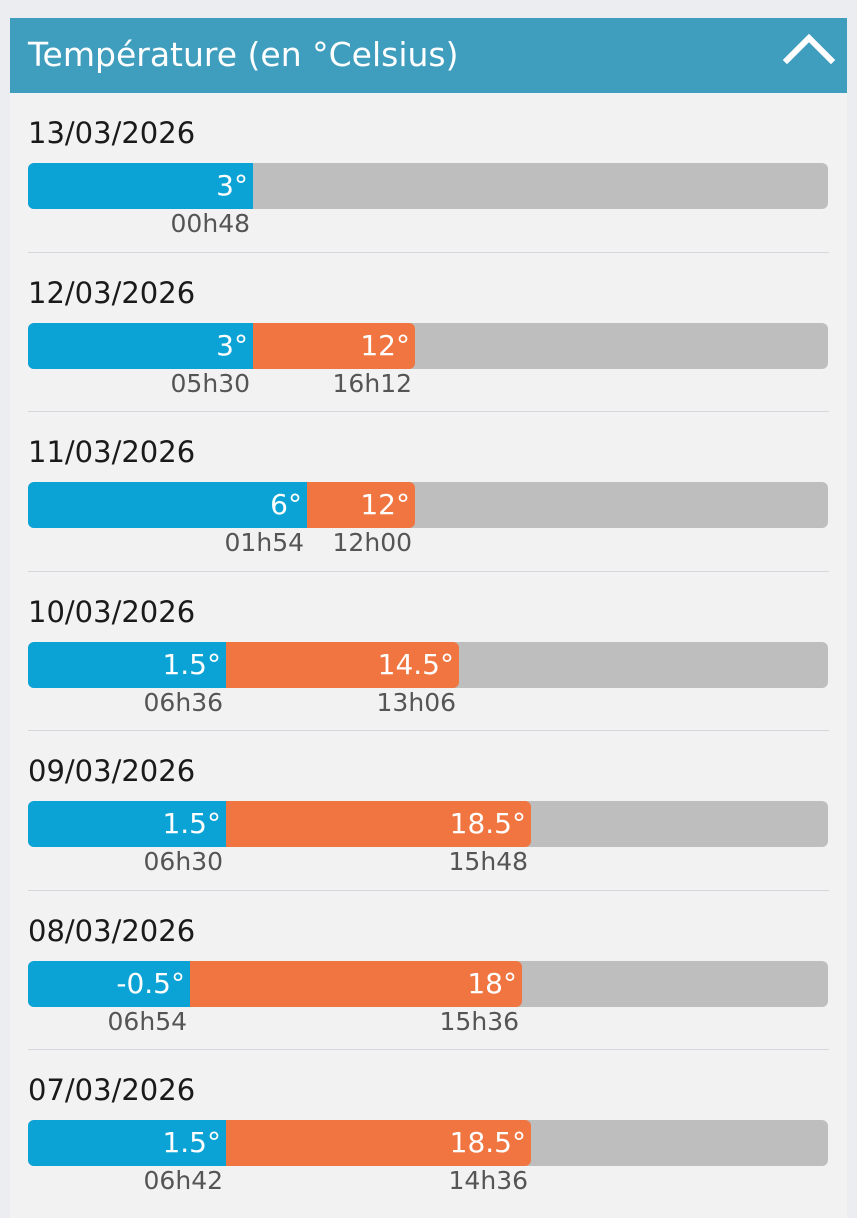 Image resolution: width=857 pixels, height=1218 pixels. Describe the element at coordinates (112, 452) in the screenshot. I see `day-date: 11/03/2026` at that location.